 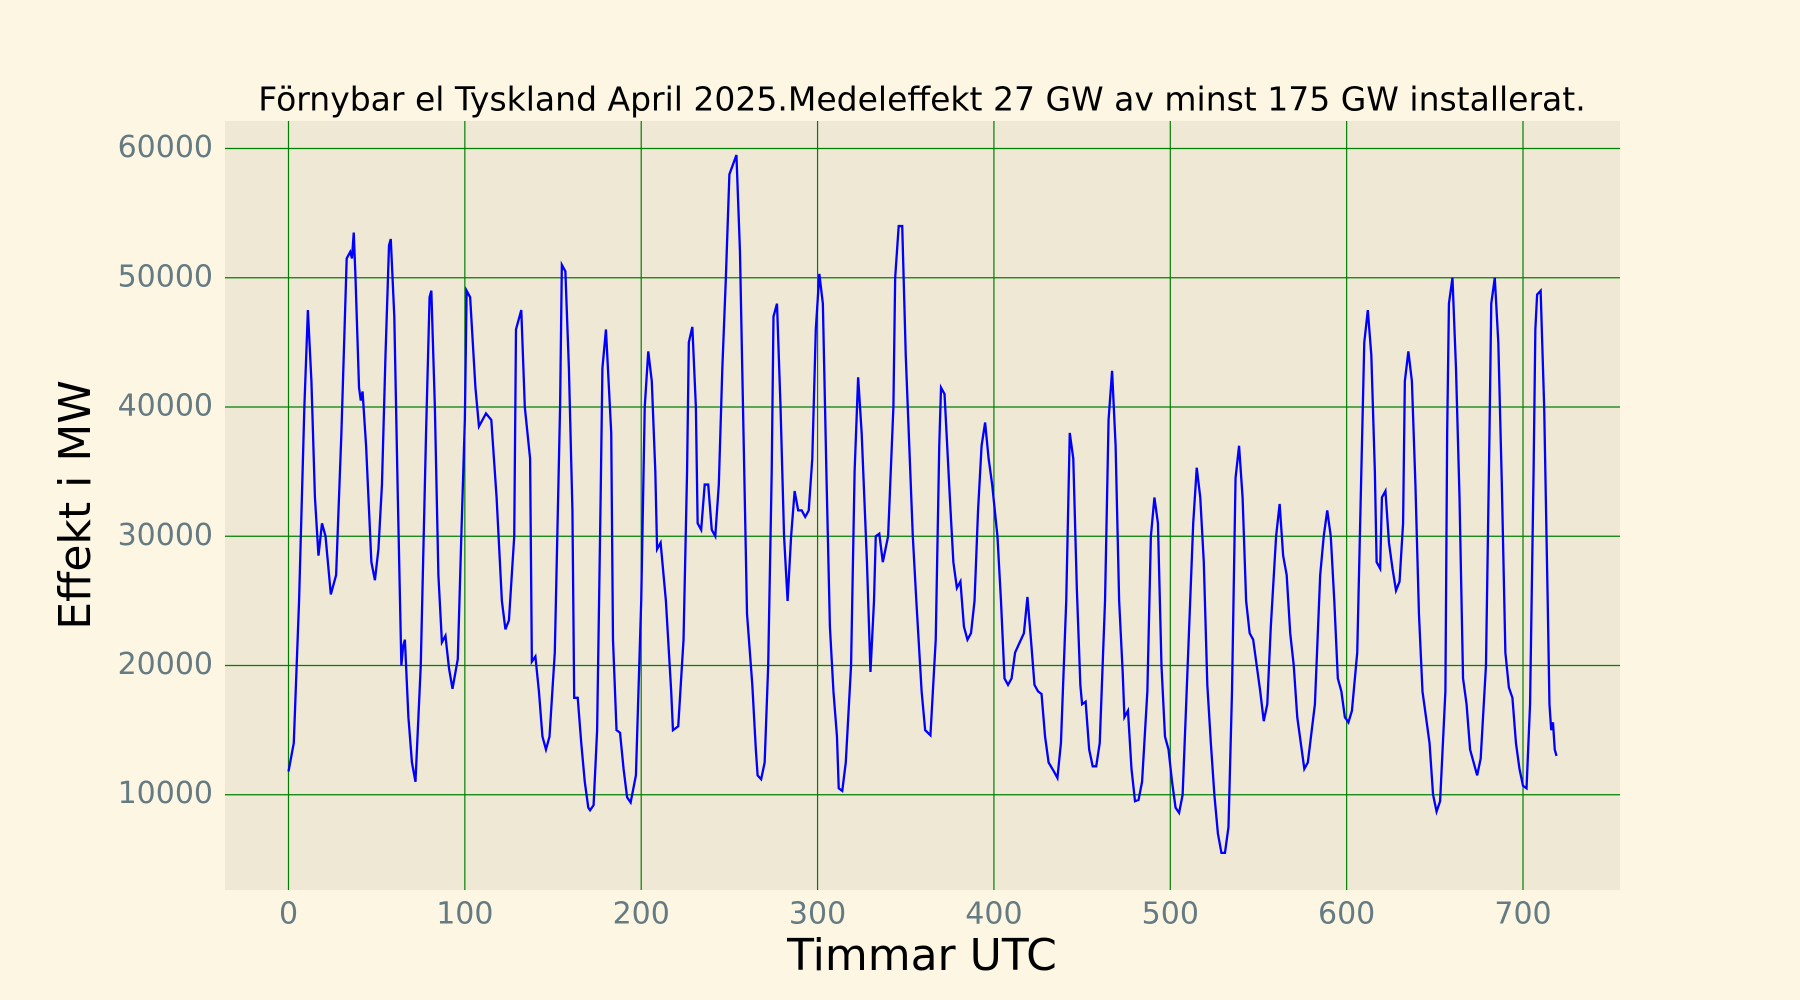 I want to click on x-tick-label: 400, so click(x=993, y=914).